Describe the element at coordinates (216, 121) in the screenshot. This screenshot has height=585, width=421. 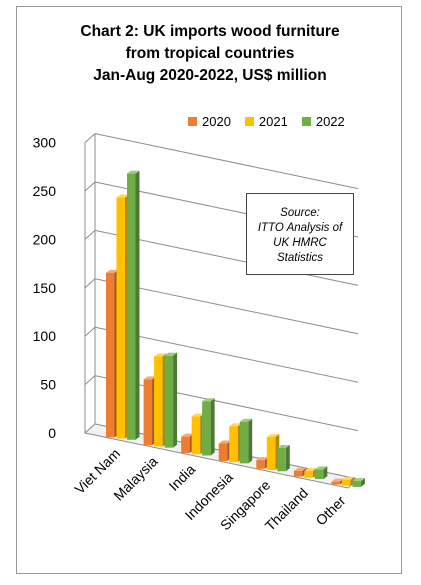
I see `legend-label-2020: 2020` at that location.